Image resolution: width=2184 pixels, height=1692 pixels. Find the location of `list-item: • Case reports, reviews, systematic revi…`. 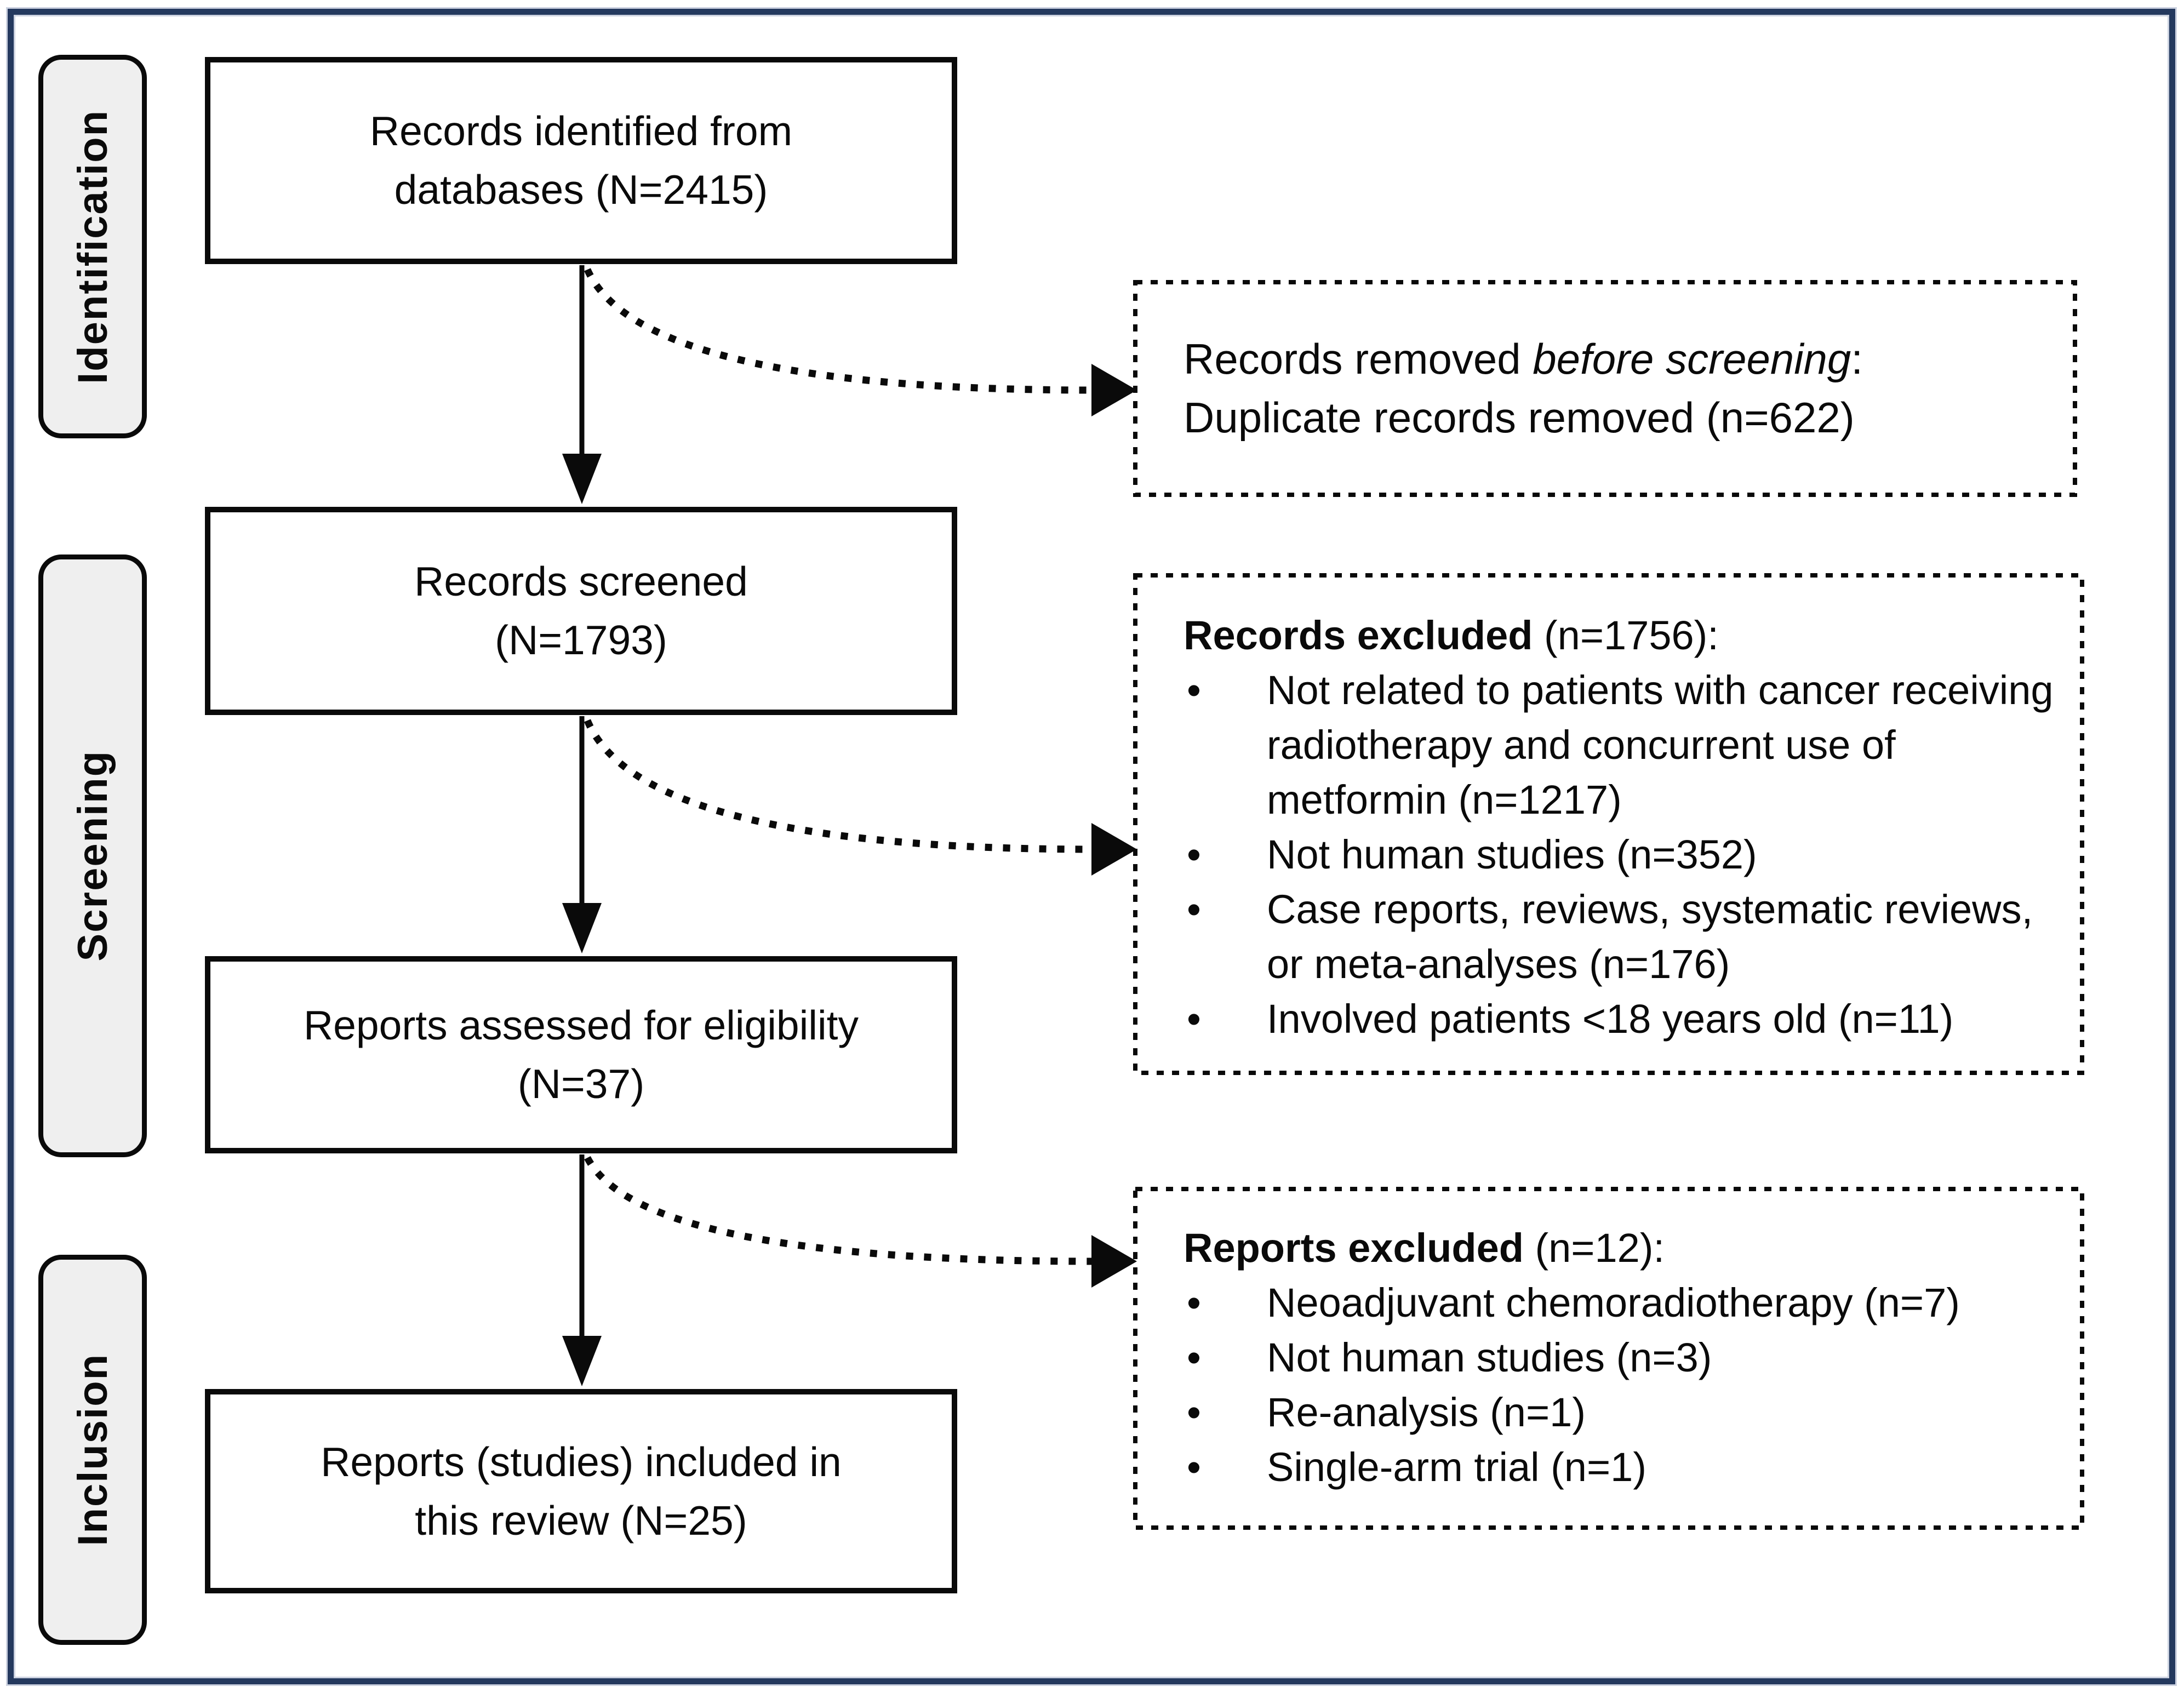

list-item: • Case reports, reviews, systematic revi… is located at coordinates (1619, 937).